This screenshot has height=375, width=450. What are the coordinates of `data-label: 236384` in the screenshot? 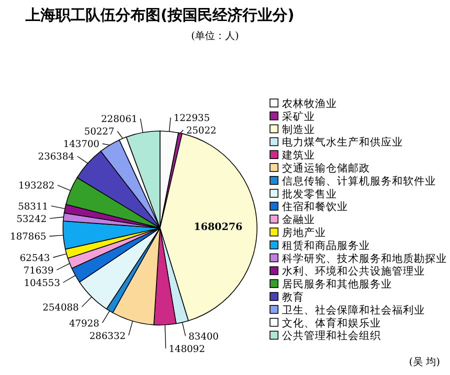 It's located at (56, 157).